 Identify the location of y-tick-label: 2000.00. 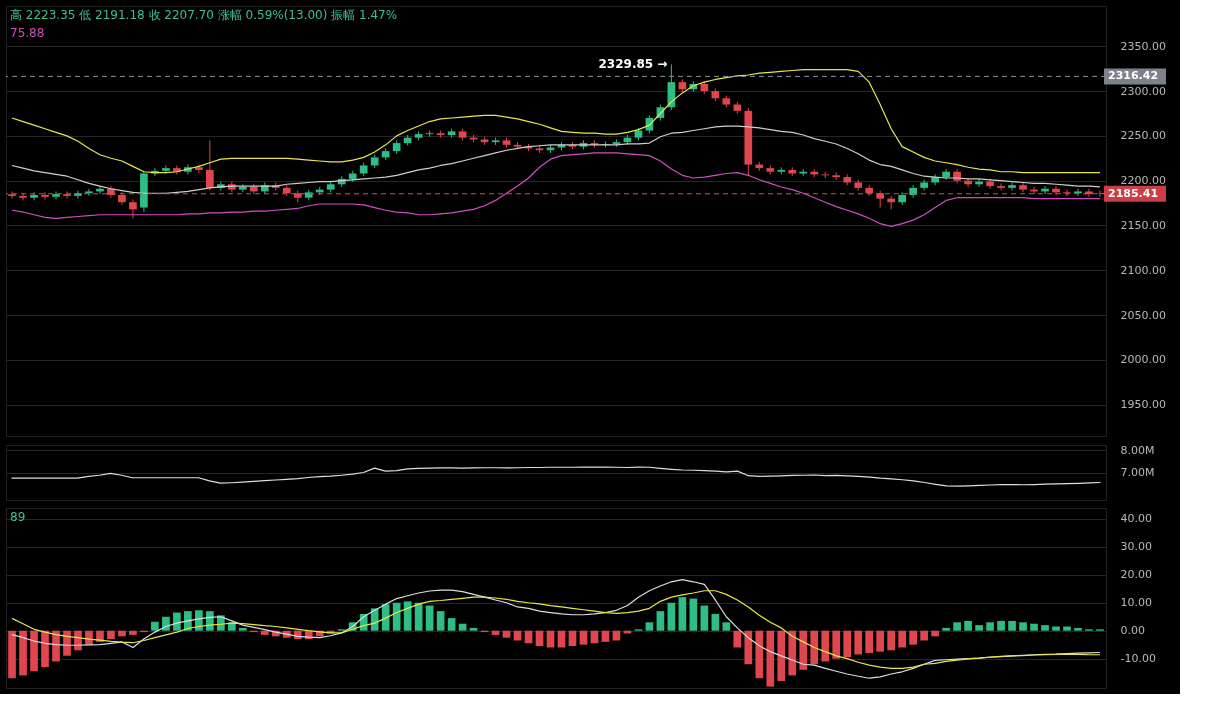
(1143, 360).